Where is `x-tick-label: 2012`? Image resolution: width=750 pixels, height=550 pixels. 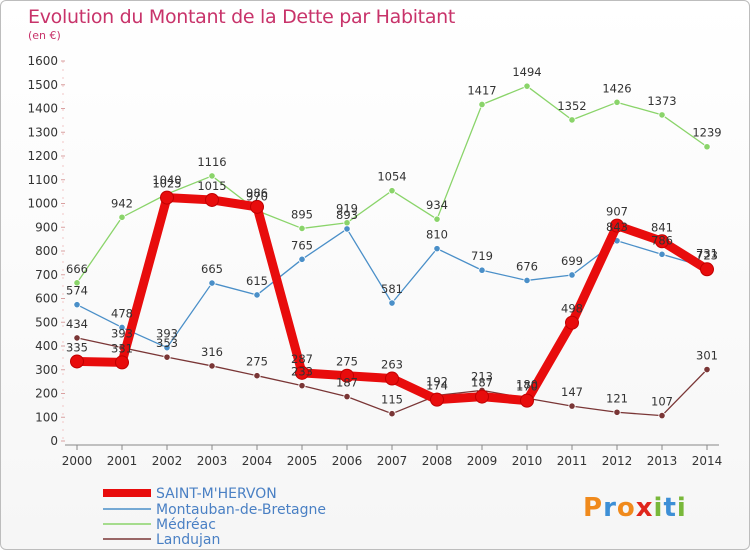 x-tick-label: 2012 is located at coordinates (617, 461).